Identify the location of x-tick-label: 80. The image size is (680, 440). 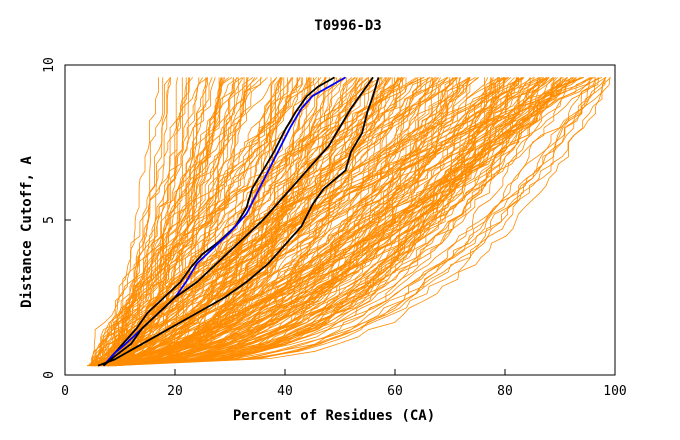
(505, 391).